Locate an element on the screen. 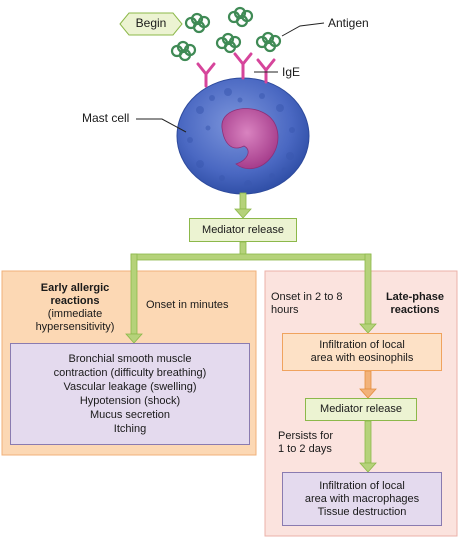 This screenshot has height=538, width=459. mast-cell is located at coordinates (243, 136).